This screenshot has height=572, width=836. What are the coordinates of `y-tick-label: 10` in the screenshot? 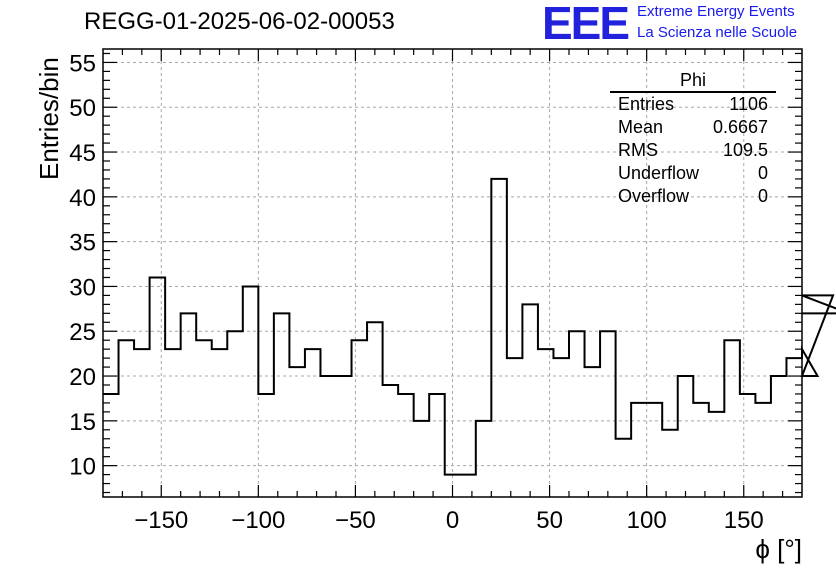 It's located at (82, 467).